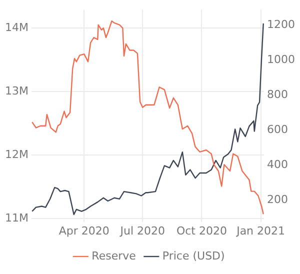 The image size is (300, 274). Describe the element at coordinates (201, 231) in the screenshot. I see `x-tick-label: Oct 2020` at that location.